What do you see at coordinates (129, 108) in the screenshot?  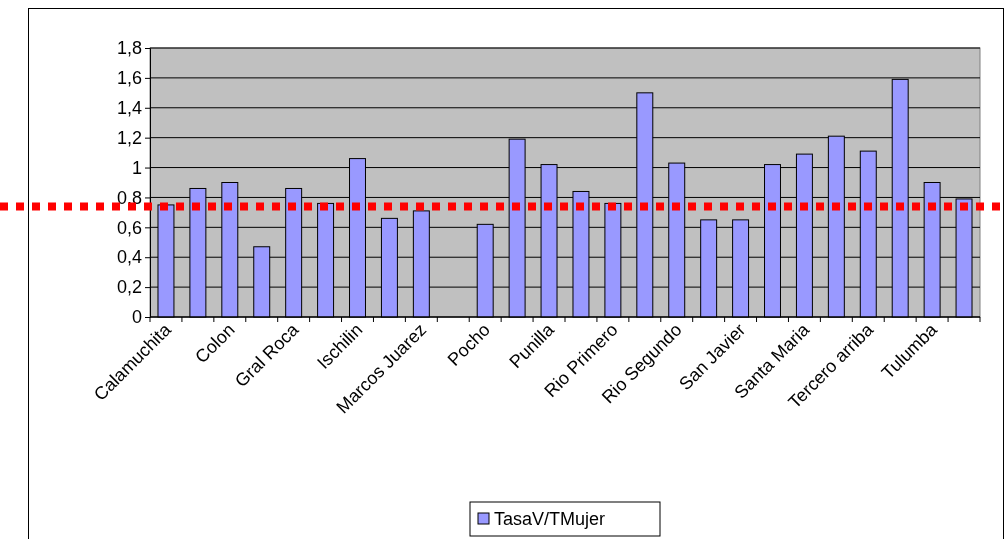 I see `y-tick-label: 1,4` at bounding box center [129, 108].